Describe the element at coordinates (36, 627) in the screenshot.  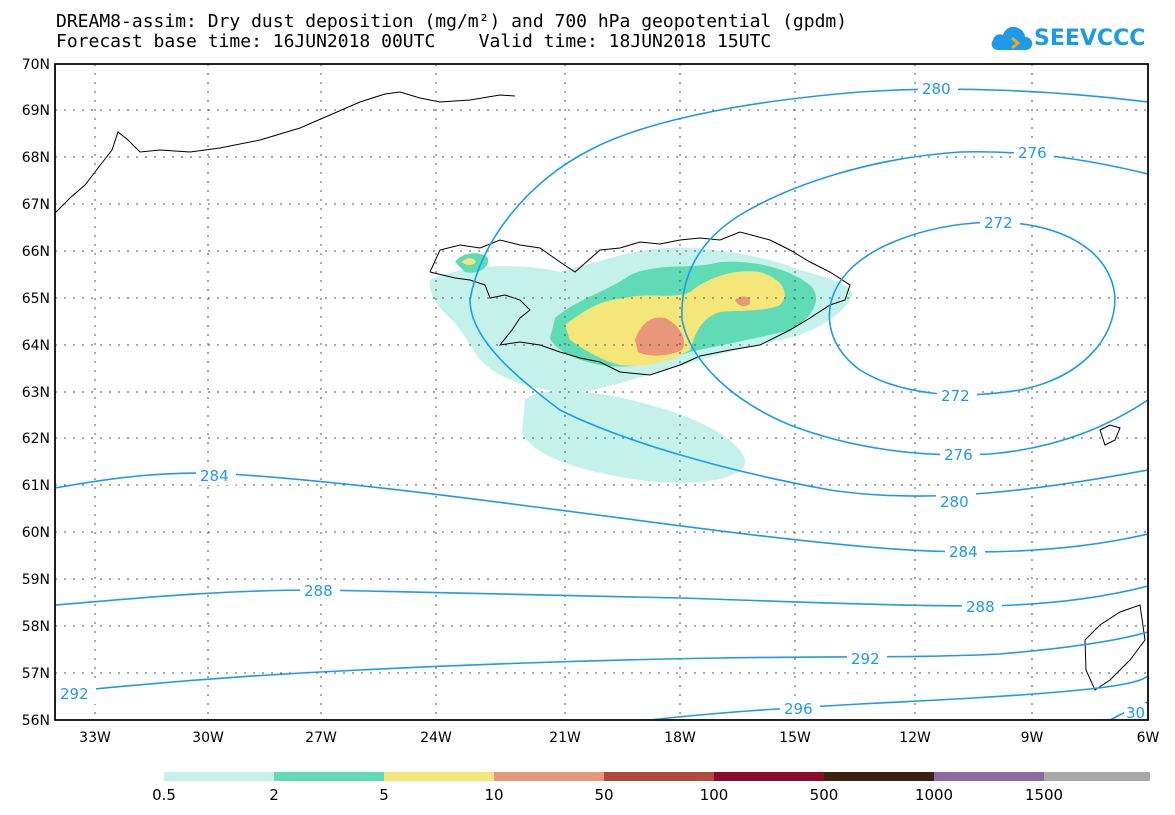
I see `lat-label-58n: 58N` at that location.